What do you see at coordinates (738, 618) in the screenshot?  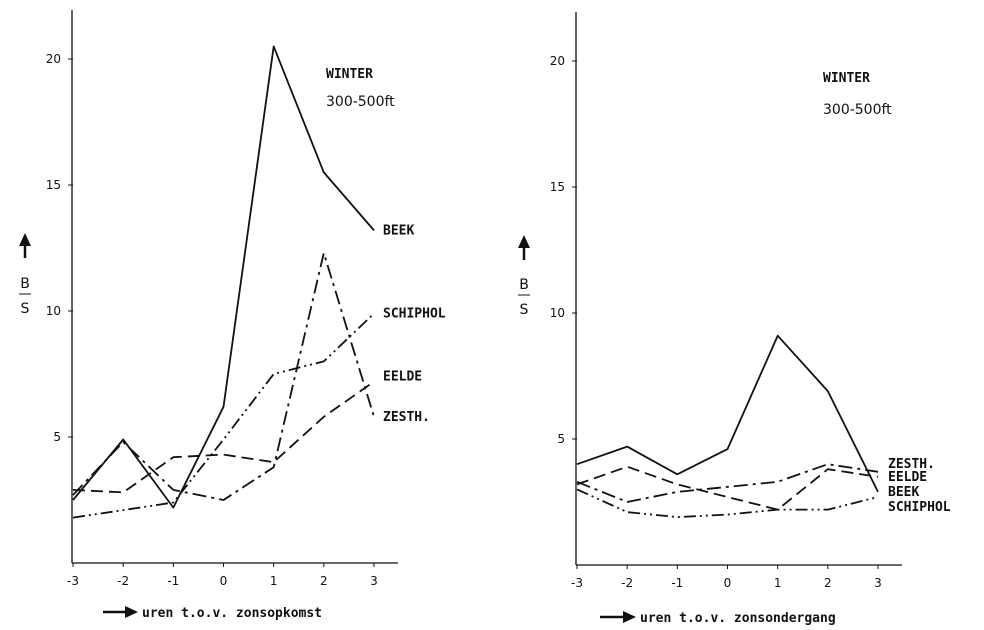 I see `x-axis-title: uren t.o.v. zonsondergang` at bounding box center [738, 618].